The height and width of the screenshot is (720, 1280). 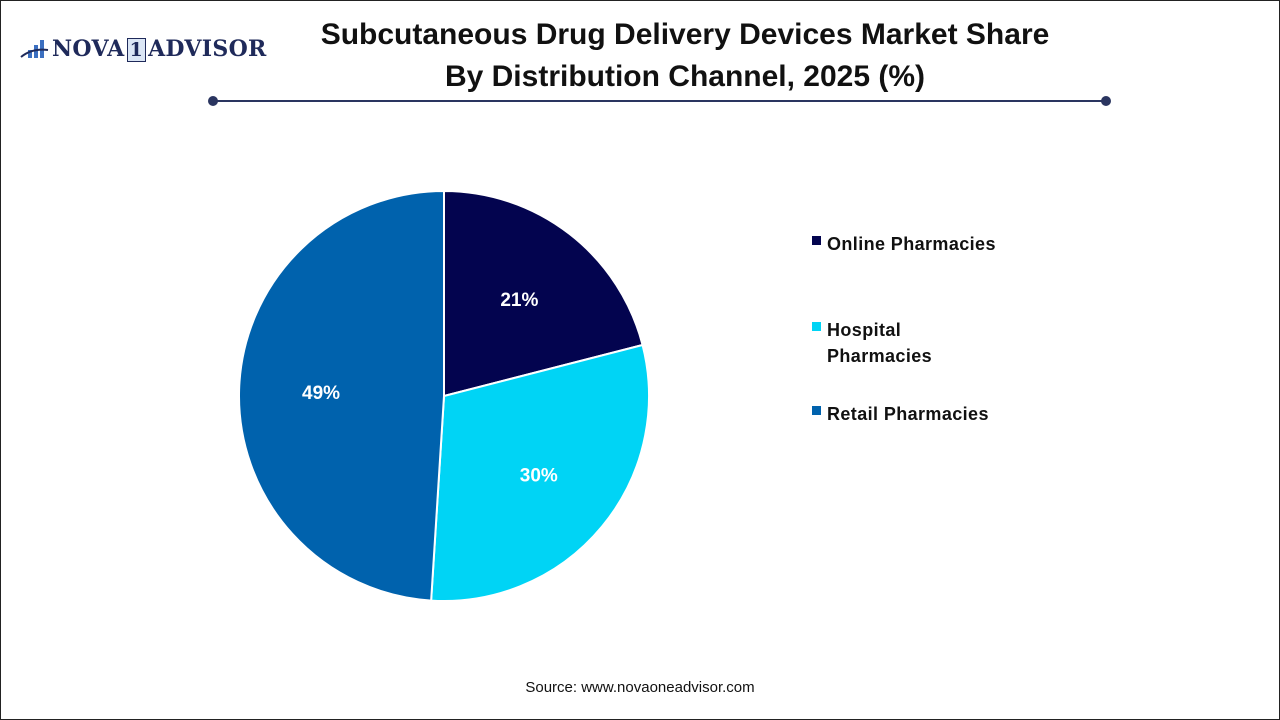 I want to click on source-note: Source: www.novaoneadvisor.com, so click(x=640, y=687).